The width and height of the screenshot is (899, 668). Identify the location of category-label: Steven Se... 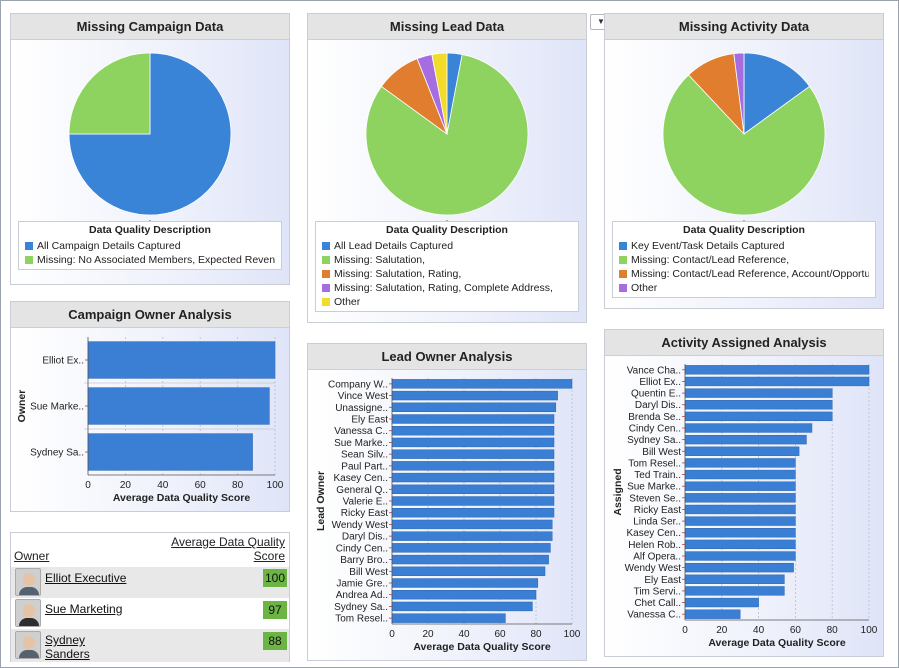
(655, 498).